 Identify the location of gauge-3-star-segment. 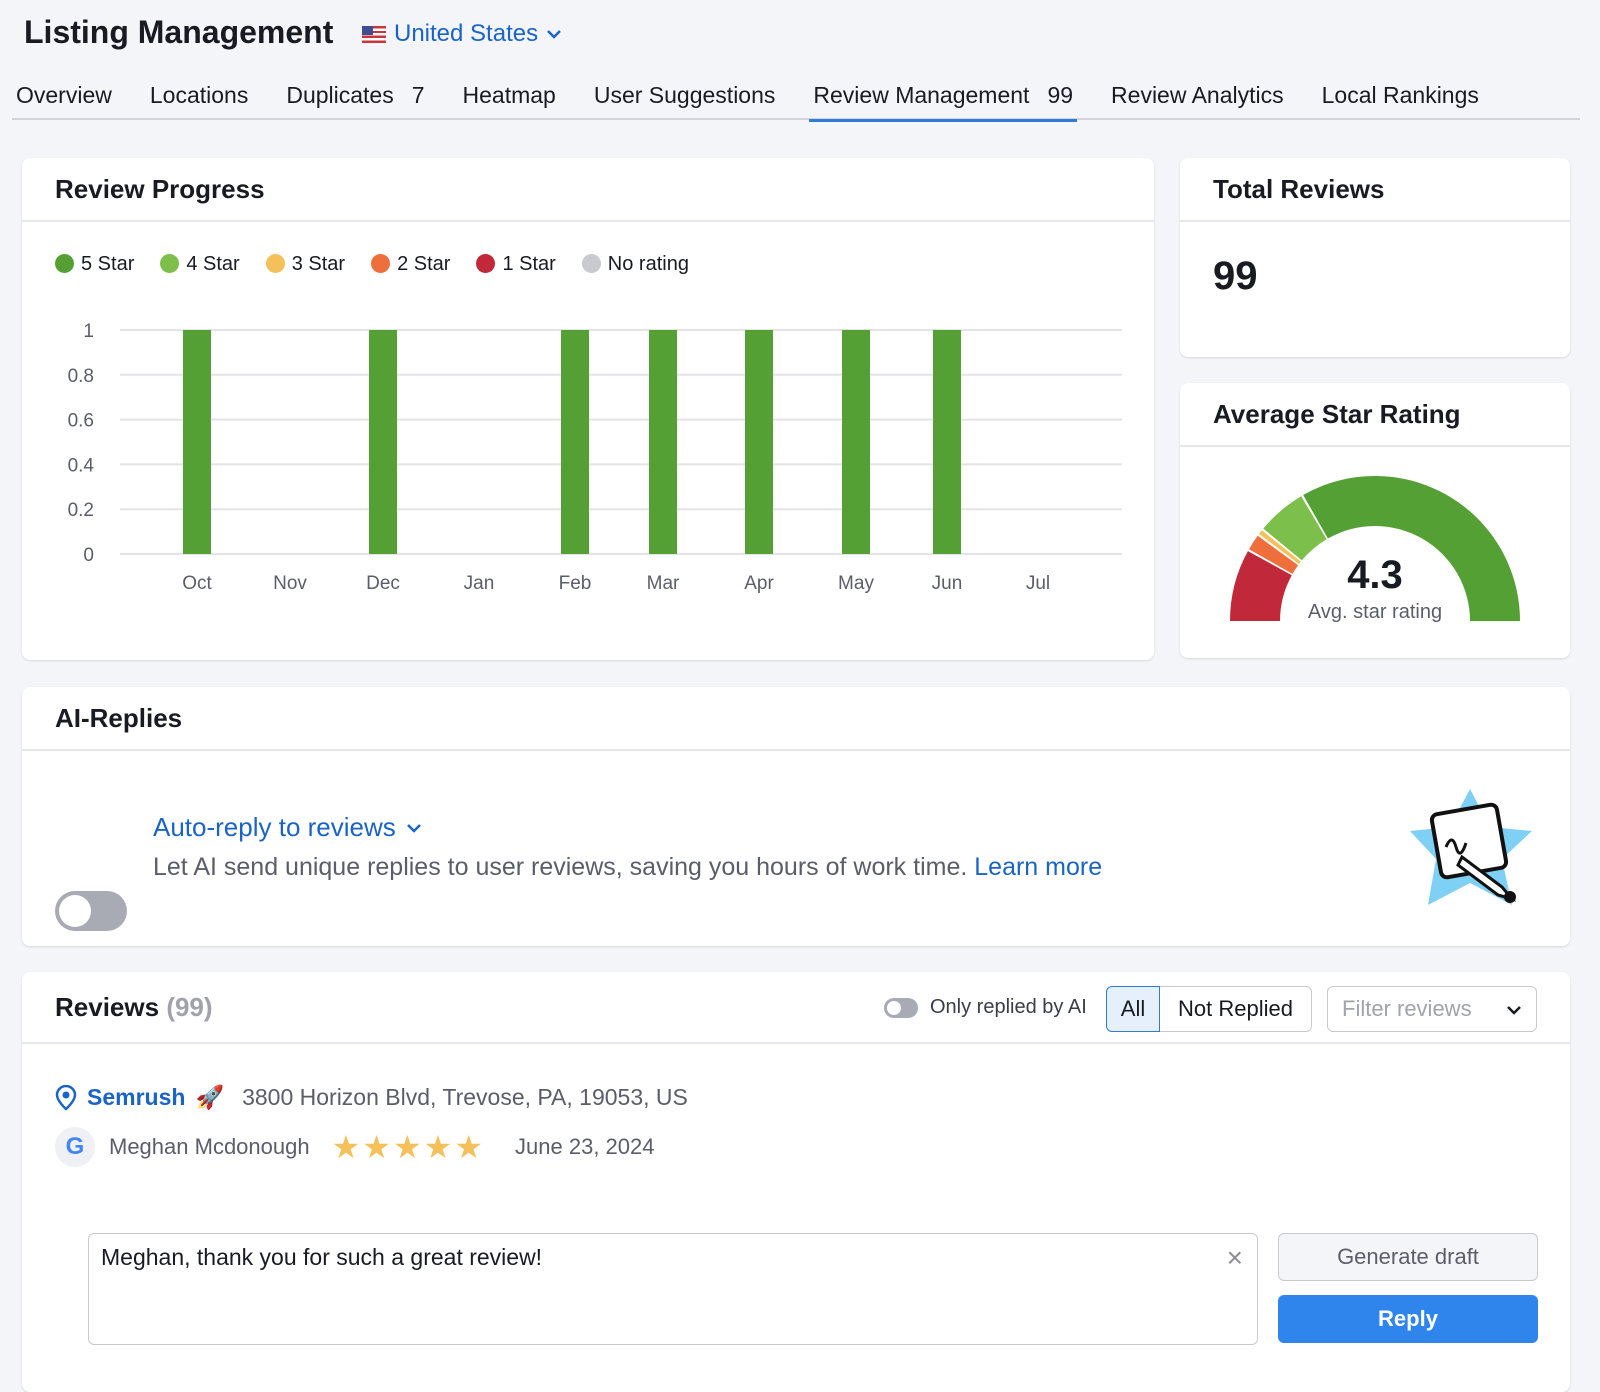
(1280, 547).